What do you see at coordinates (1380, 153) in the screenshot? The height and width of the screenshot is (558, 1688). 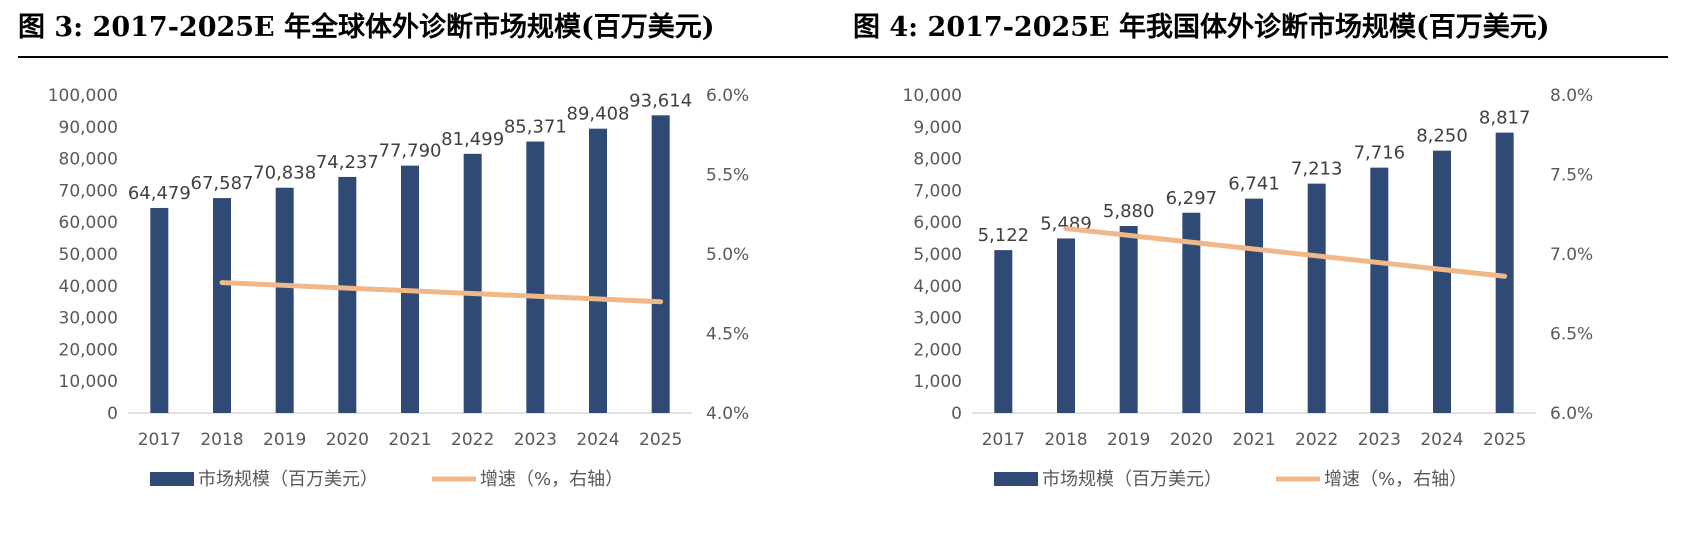 I see `bar-data-label: 7,716` at bounding box center [1380, 153].